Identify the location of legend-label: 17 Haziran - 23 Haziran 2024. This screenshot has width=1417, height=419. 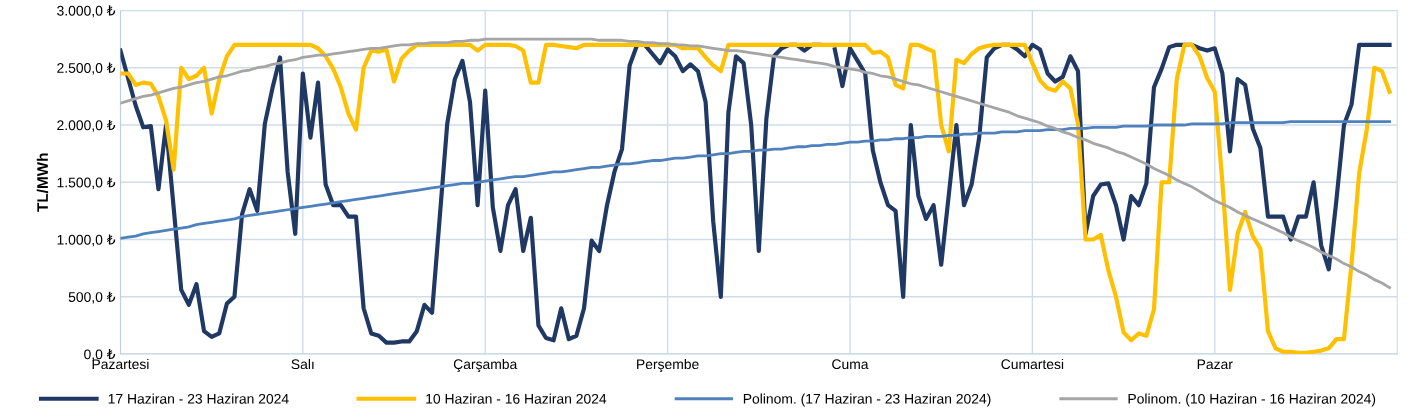
(198, 398).